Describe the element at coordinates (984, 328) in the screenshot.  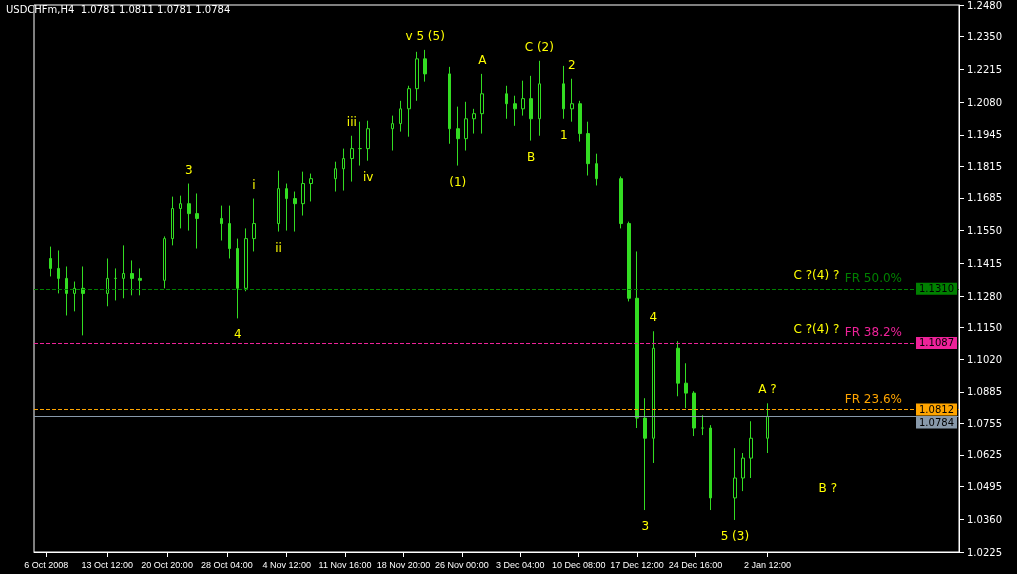
I see `y-tick-label: 1.1150` at that location.